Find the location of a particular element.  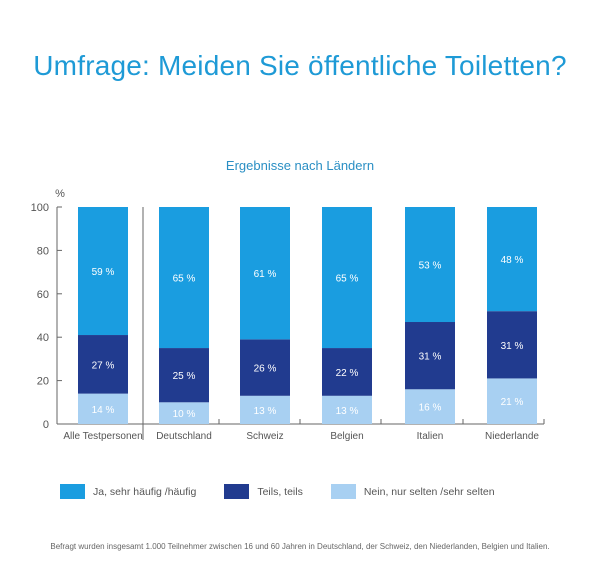

category-label: Schweiz is located at coordinates (264, 436).